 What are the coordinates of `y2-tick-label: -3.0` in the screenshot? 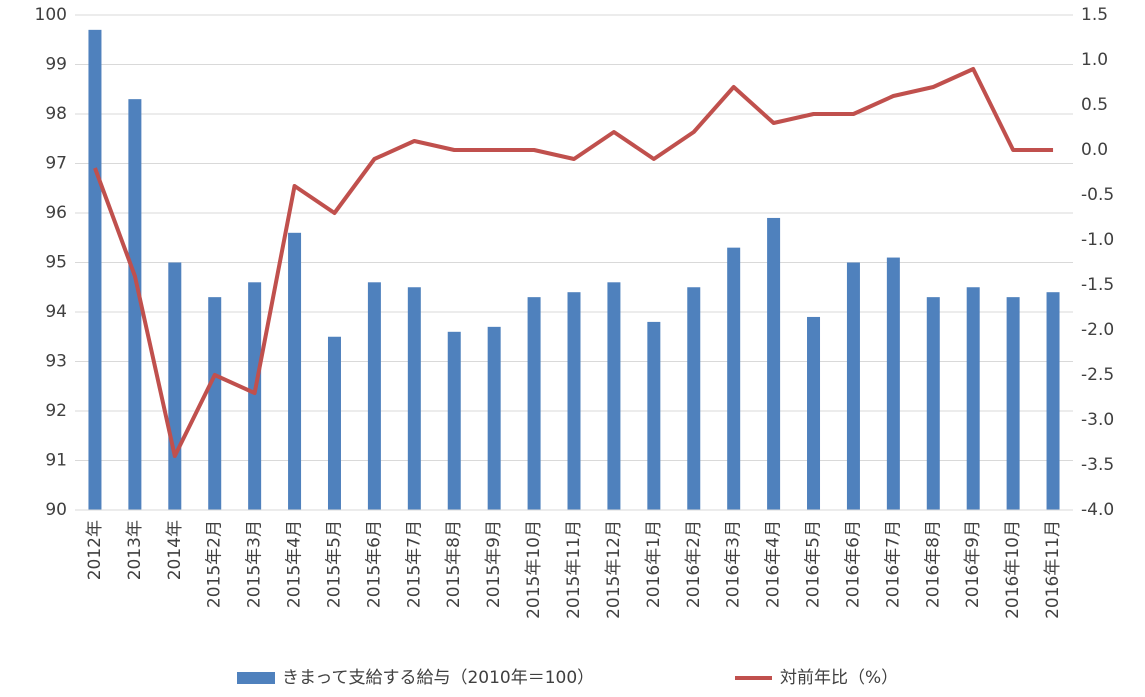 It's located at (1097, 420).